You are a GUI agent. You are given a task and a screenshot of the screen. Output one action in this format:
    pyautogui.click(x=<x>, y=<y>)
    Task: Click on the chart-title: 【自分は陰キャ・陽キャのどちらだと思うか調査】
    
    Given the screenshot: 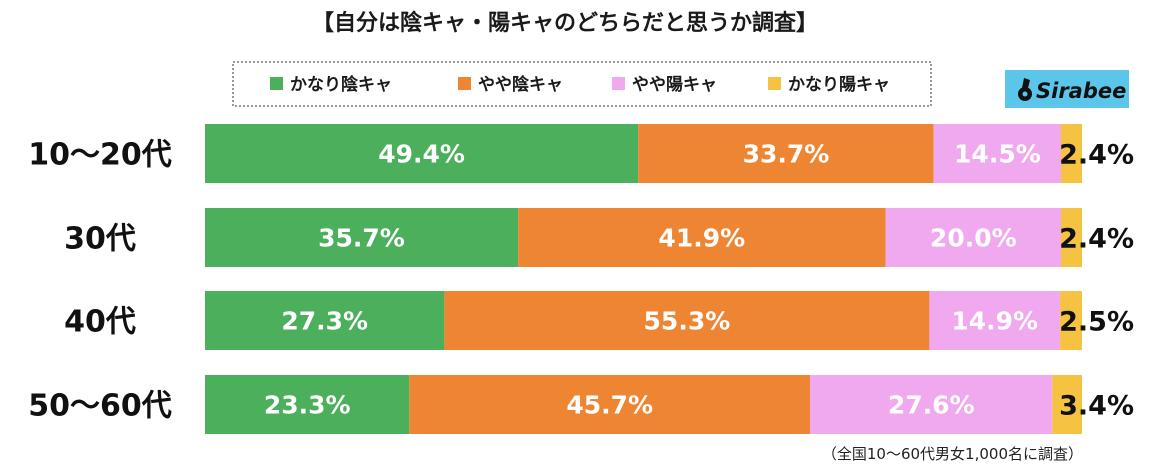 What is the action you would take?
    pyautogui.click(x=565, y=23)
    